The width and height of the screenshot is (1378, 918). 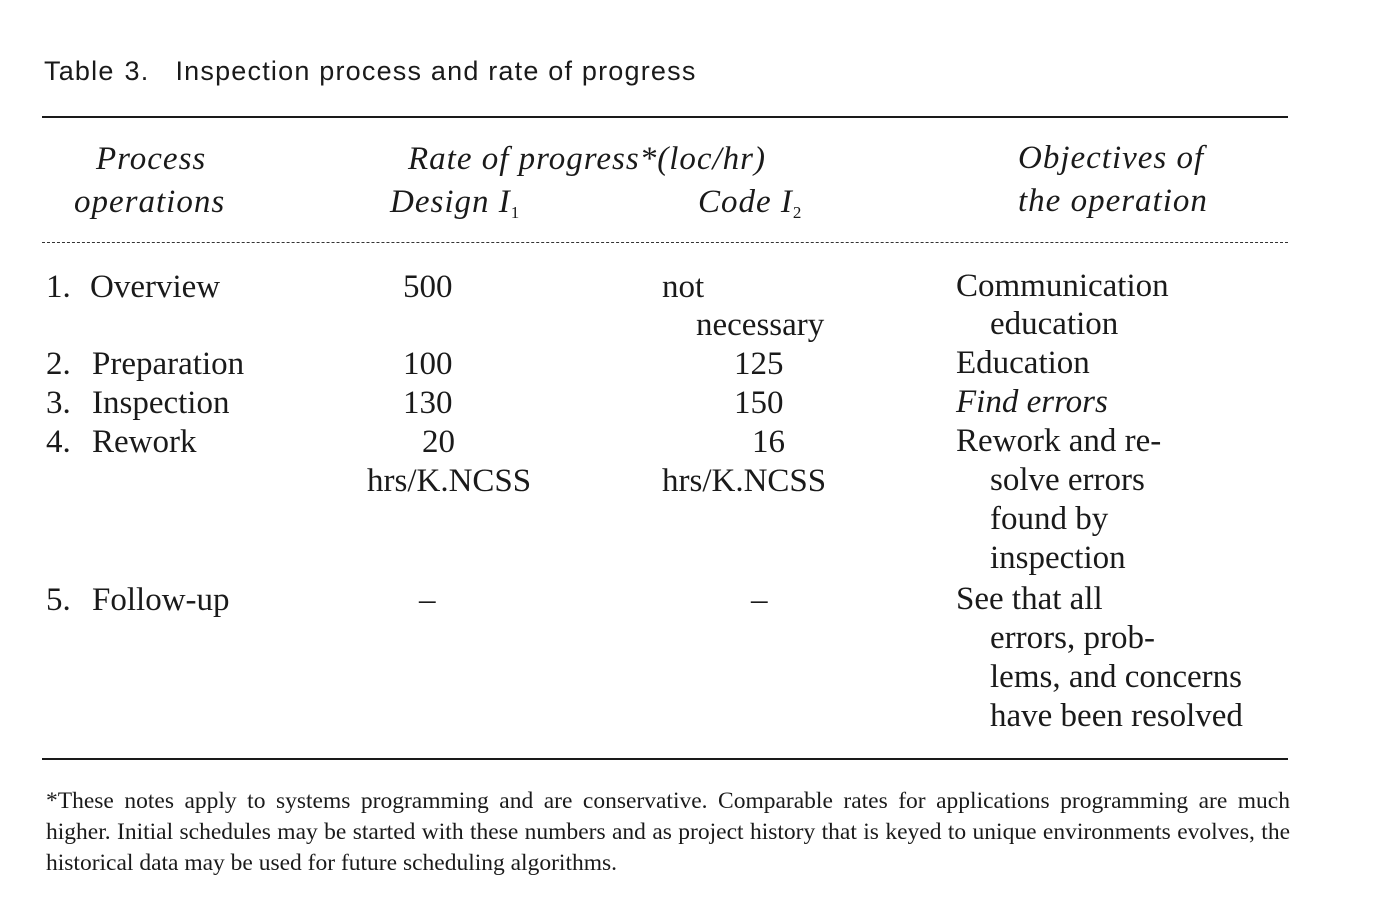 What do you see at coordinates (683, 287) in the screenshot?
I see `row-1-code-line1: not` at bounding box center [683, 287].